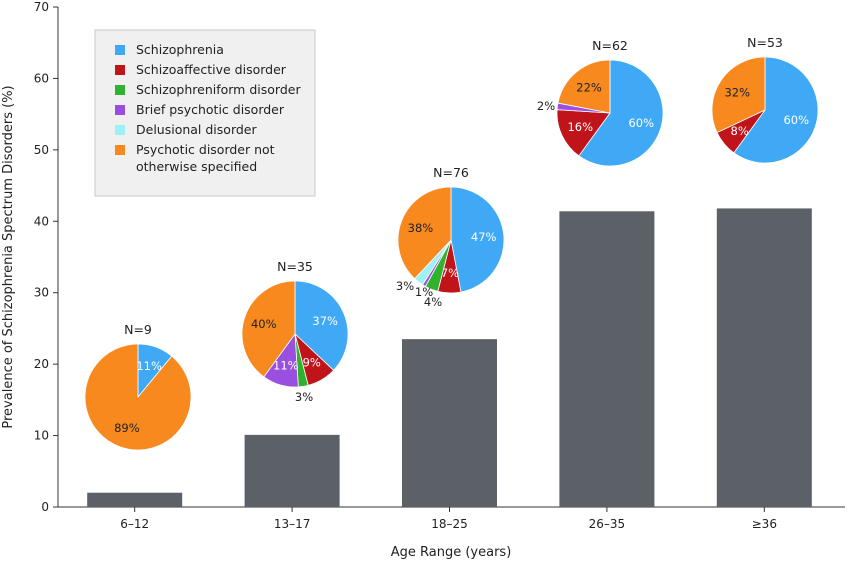  I want to click on pie-slice-label: 22%, so click(589, 88).